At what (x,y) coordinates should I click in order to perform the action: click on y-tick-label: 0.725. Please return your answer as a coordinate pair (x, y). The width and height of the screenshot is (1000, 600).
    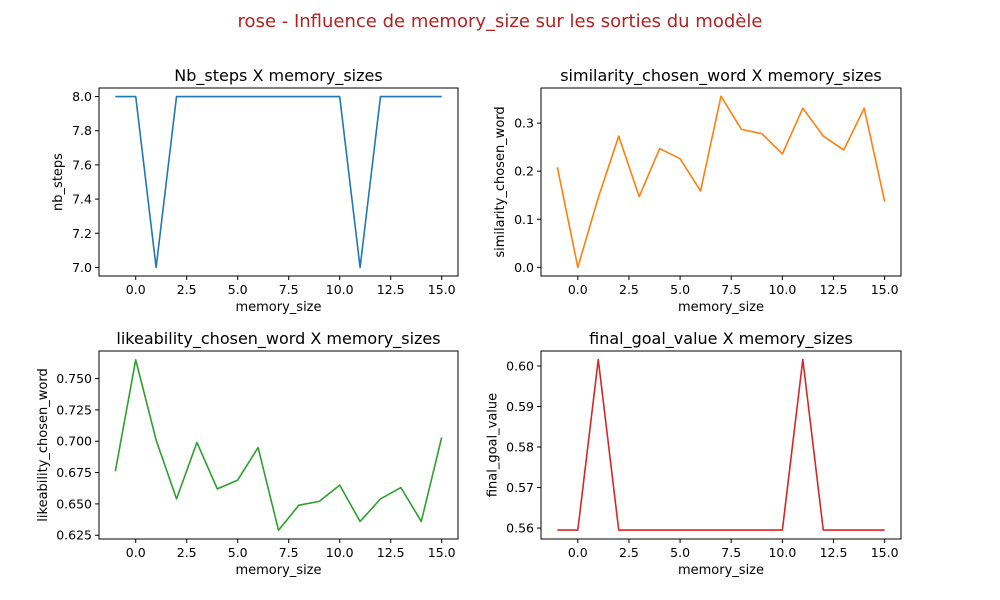
    Looking at the image, I should click on (74, 409).